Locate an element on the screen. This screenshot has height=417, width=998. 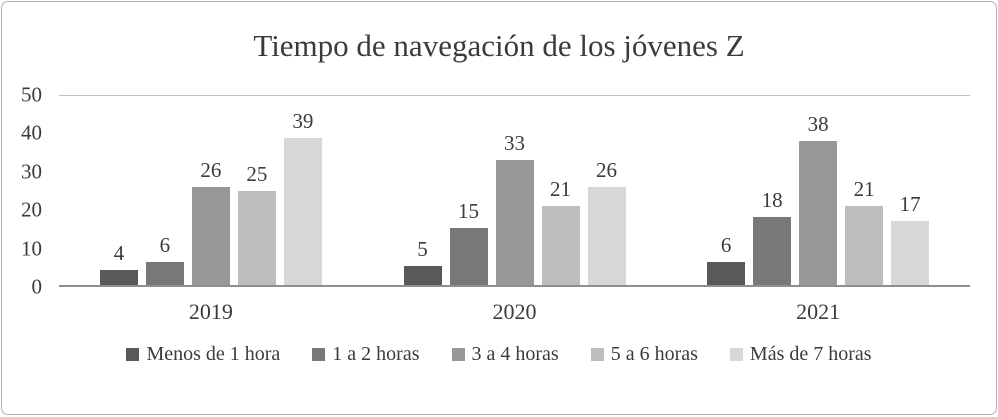
bar: 5 is located at coordinates (422, 261).